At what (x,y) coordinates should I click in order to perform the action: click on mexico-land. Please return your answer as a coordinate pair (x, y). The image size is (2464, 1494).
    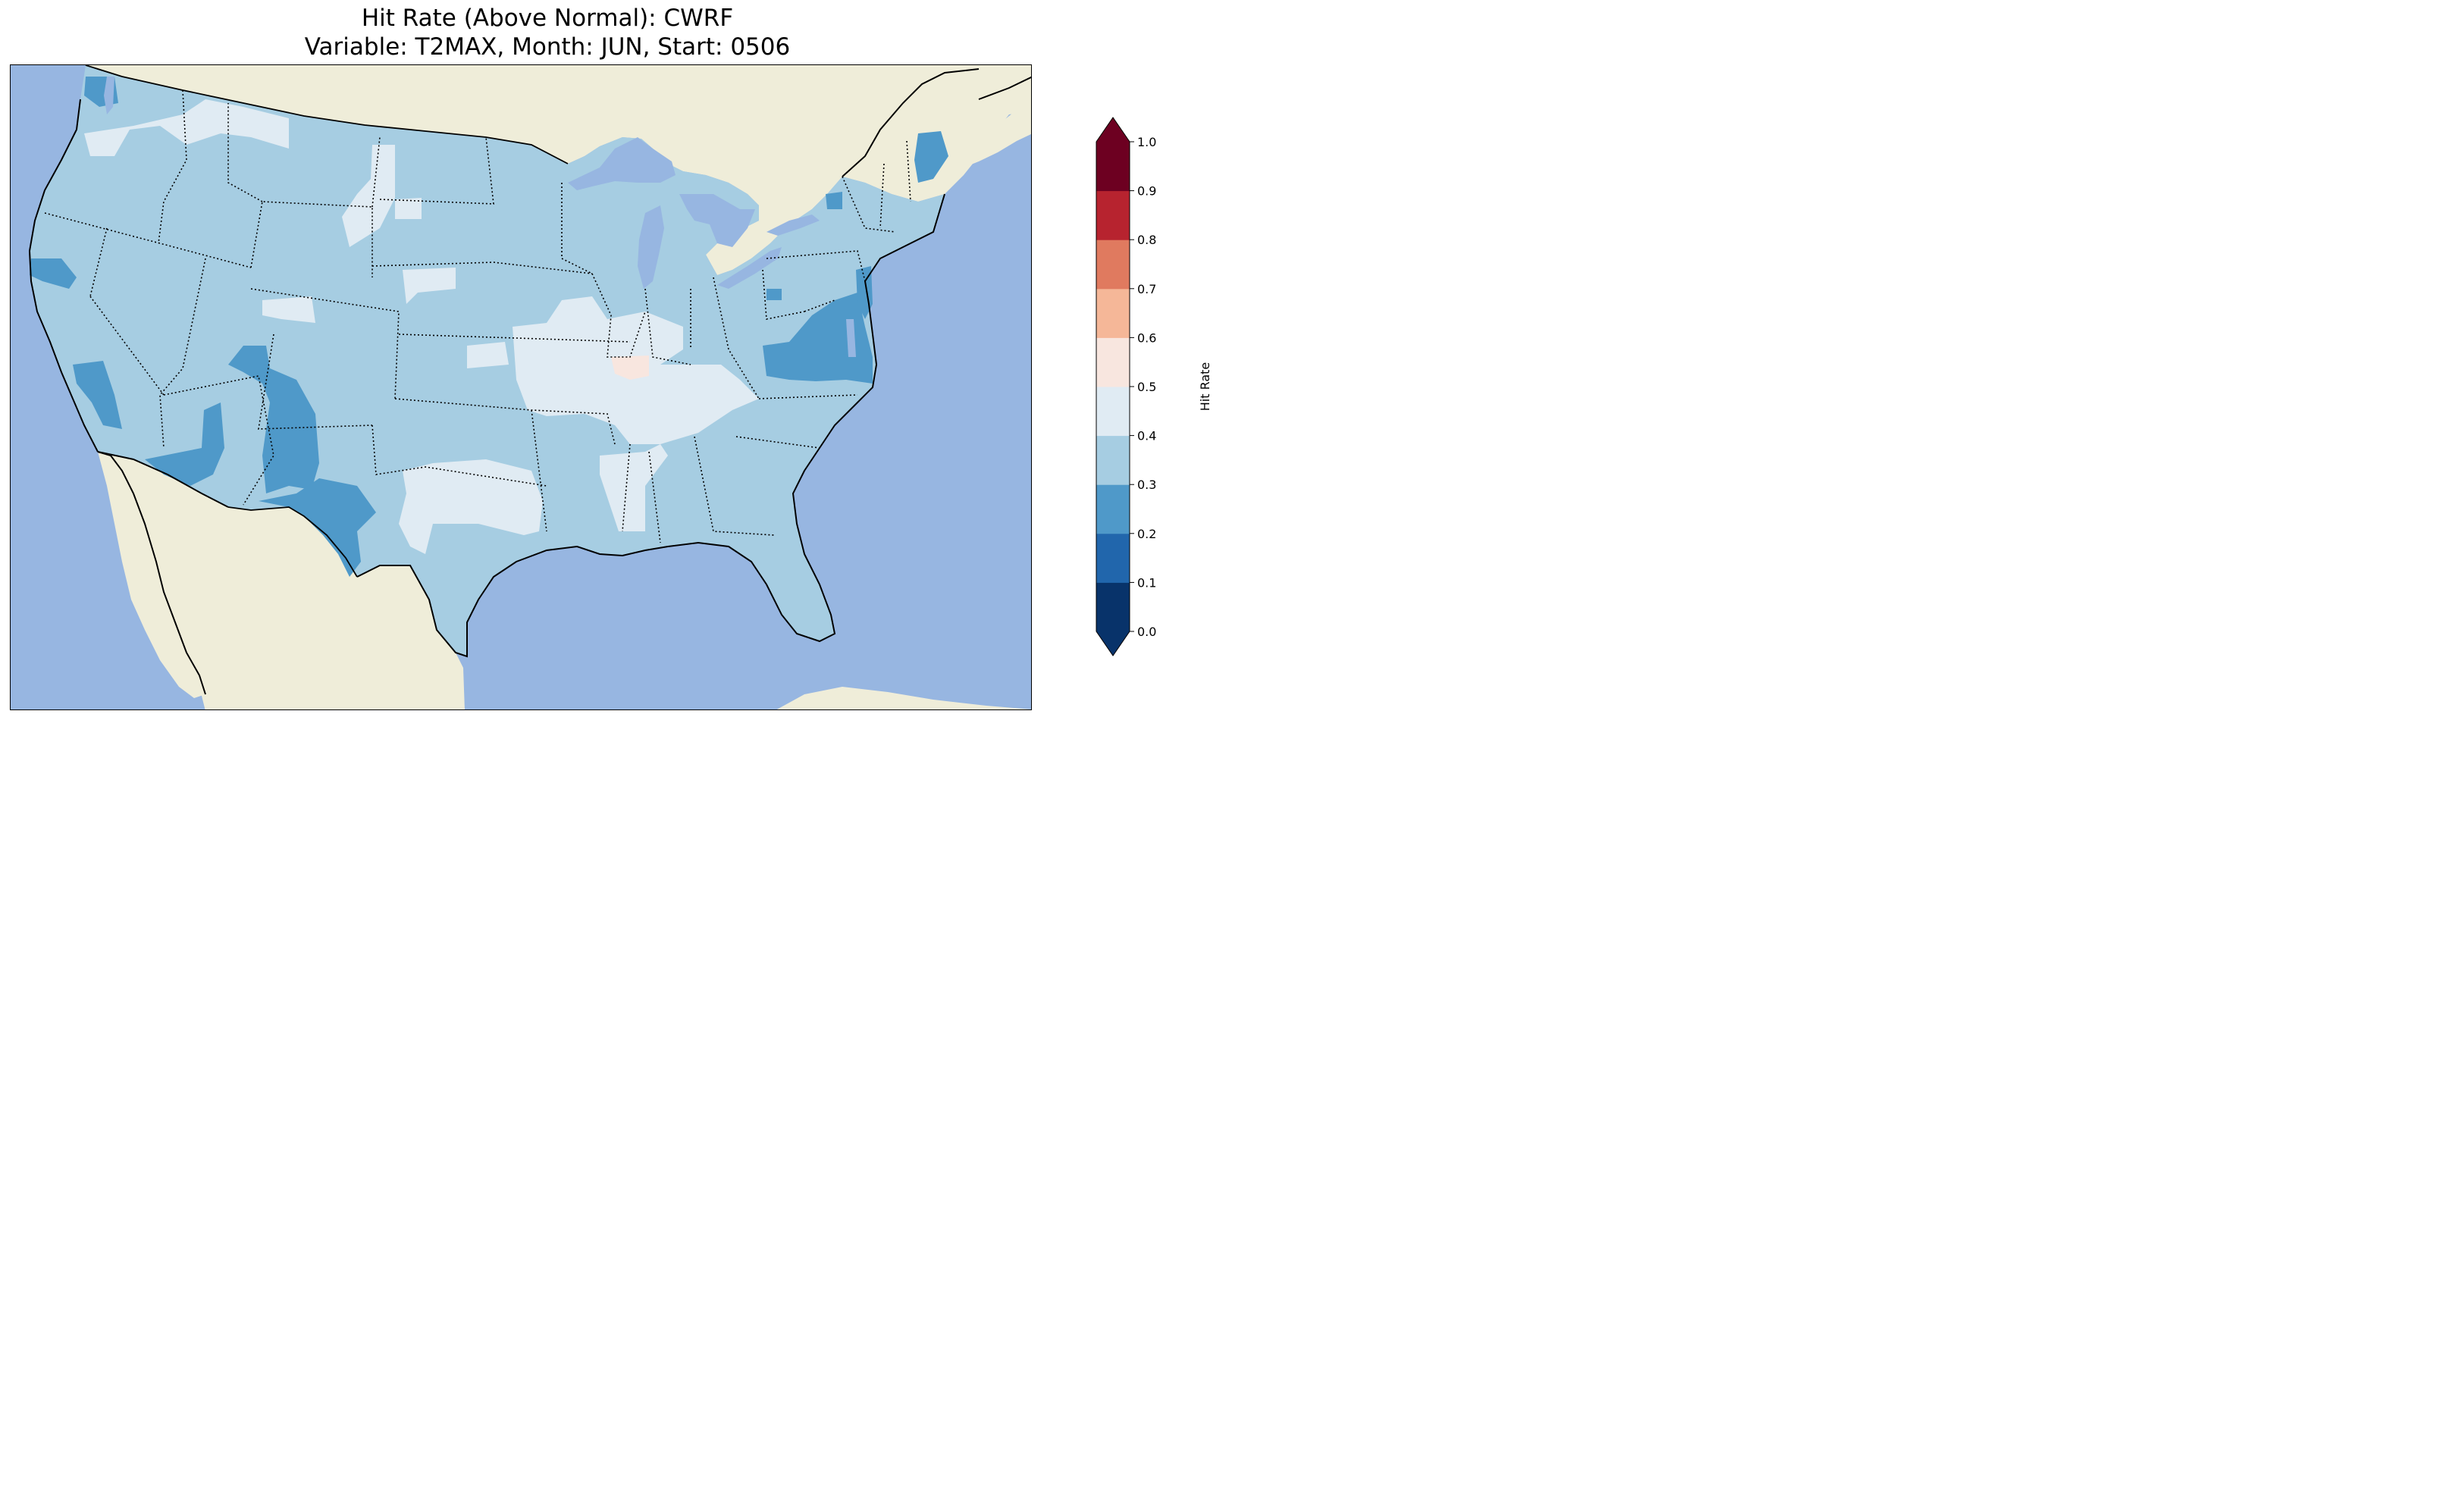
    Looking at the image, I should click on (281, 580).